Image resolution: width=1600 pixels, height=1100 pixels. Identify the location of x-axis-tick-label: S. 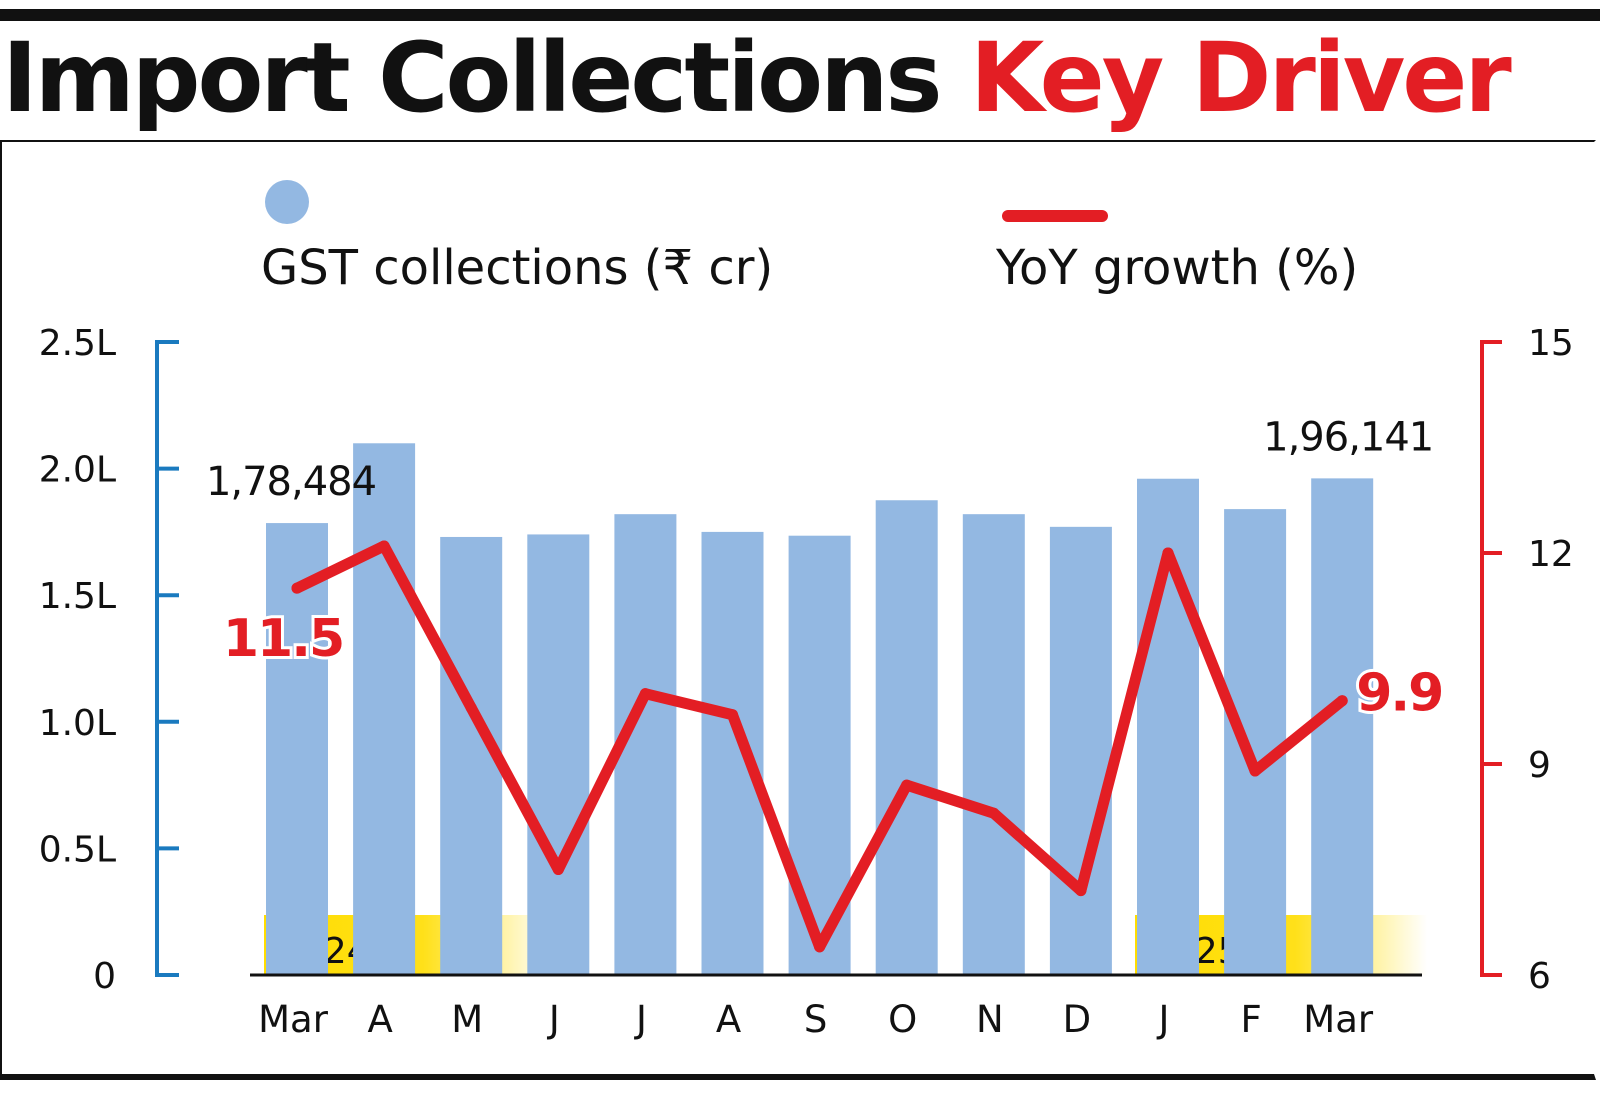
(816, 1019).